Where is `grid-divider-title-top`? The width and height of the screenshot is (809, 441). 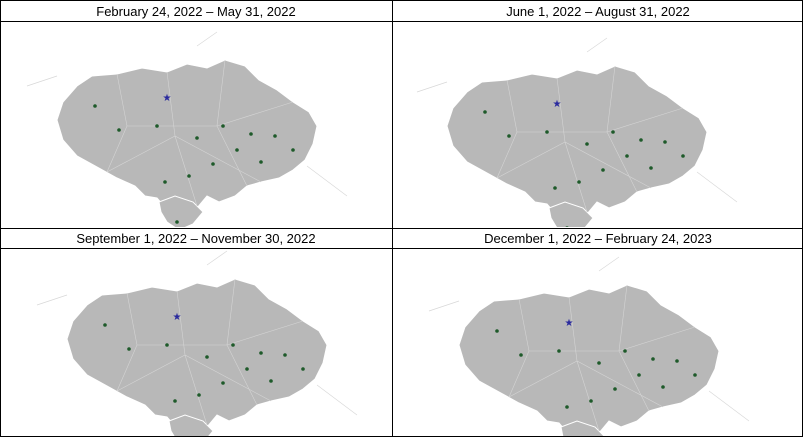 grid-divider-title-top is located at coordinates (401, 21).